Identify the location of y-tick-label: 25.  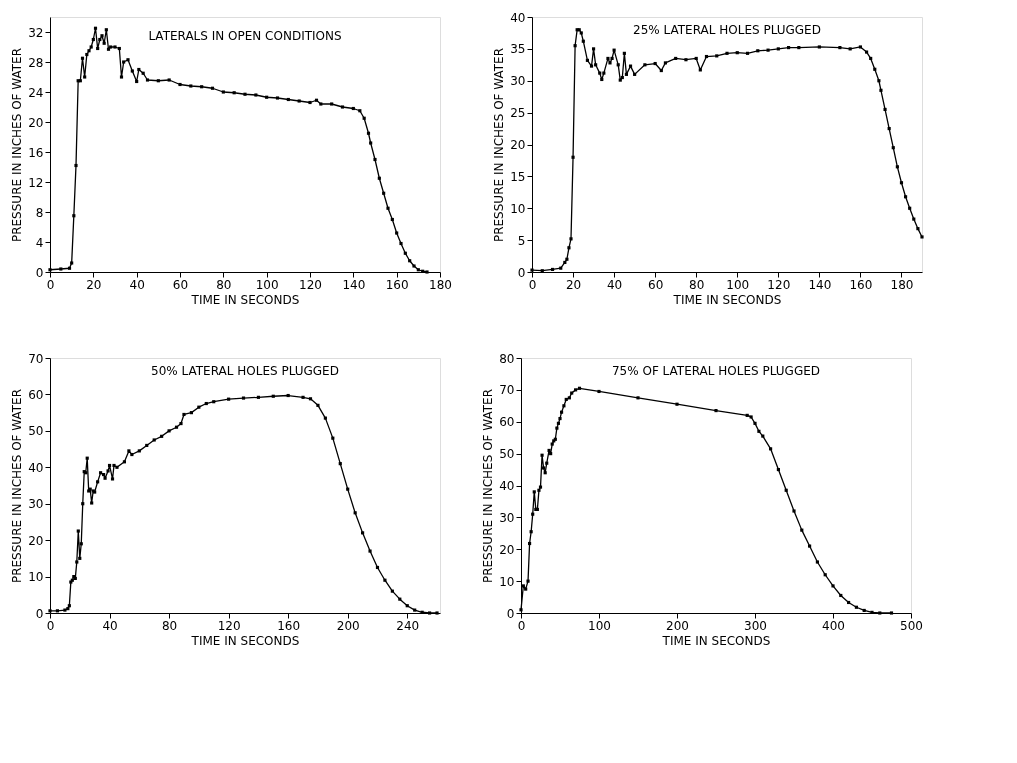
(518, 113).